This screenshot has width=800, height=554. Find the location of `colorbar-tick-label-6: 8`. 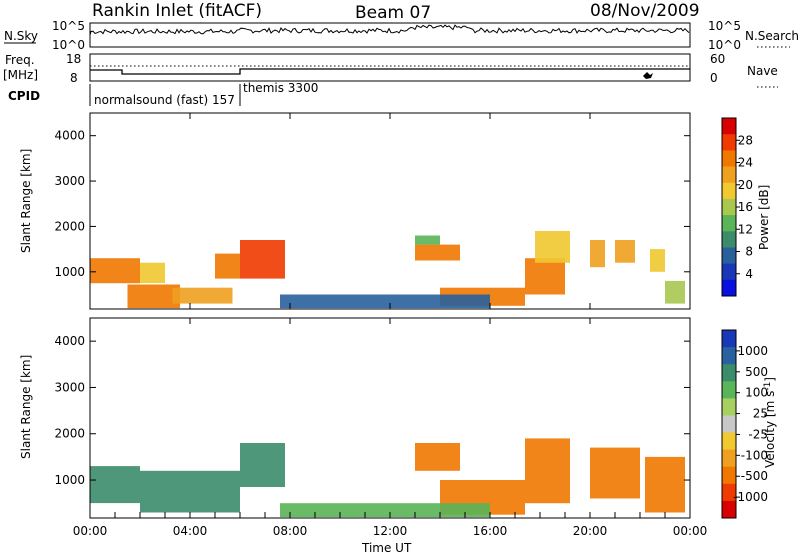

colorbar-tick-label-6: 8 is located at coordinates (749, 252).